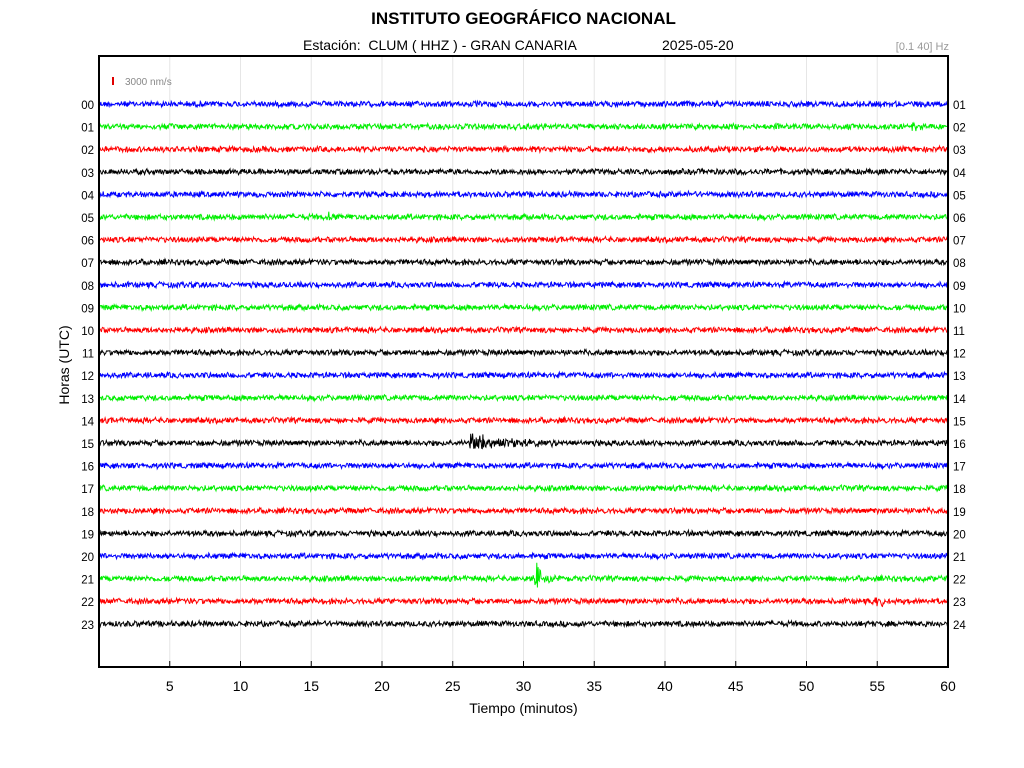 This screenshot has width=1024, height=768. What do you see at coordinates (959, 355) in the screenshot?
I see `hour-label-right: 12` at bounding box center [959, 355].